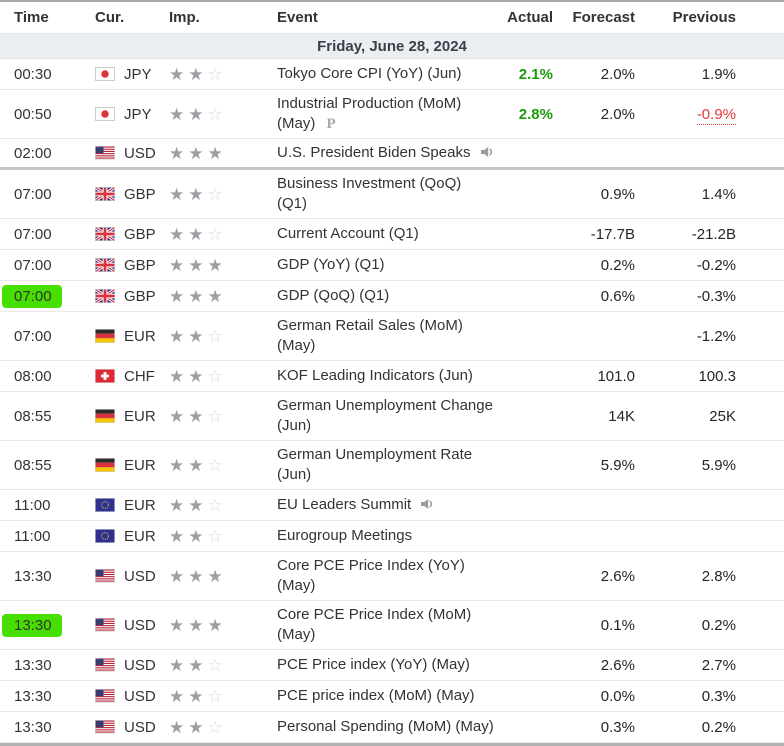 This screenshot has height=746, width=784. I want to click on event-title: Current Account (Q1), so click(348, 233).